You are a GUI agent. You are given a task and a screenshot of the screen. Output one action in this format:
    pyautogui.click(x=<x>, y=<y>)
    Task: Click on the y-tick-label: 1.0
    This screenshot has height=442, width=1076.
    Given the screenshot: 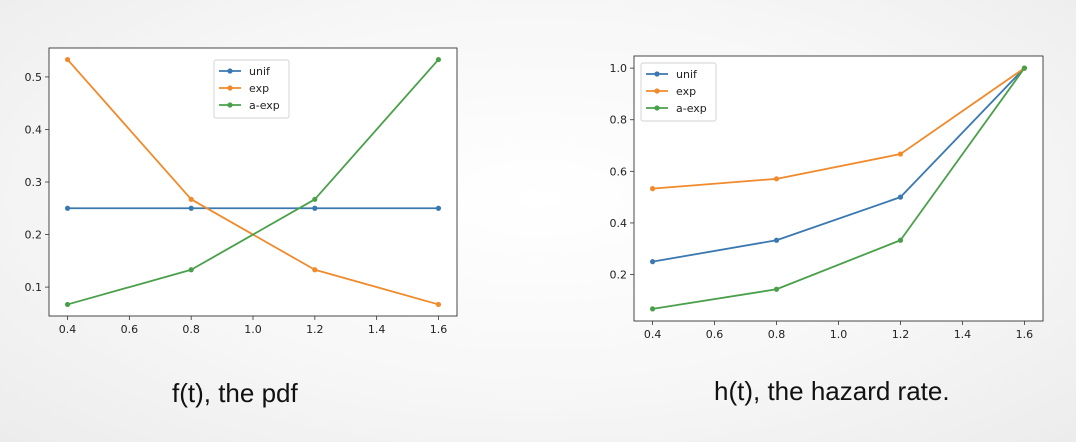 What is the action you would take?
    pyautogui.click(x=619, y=68)
    